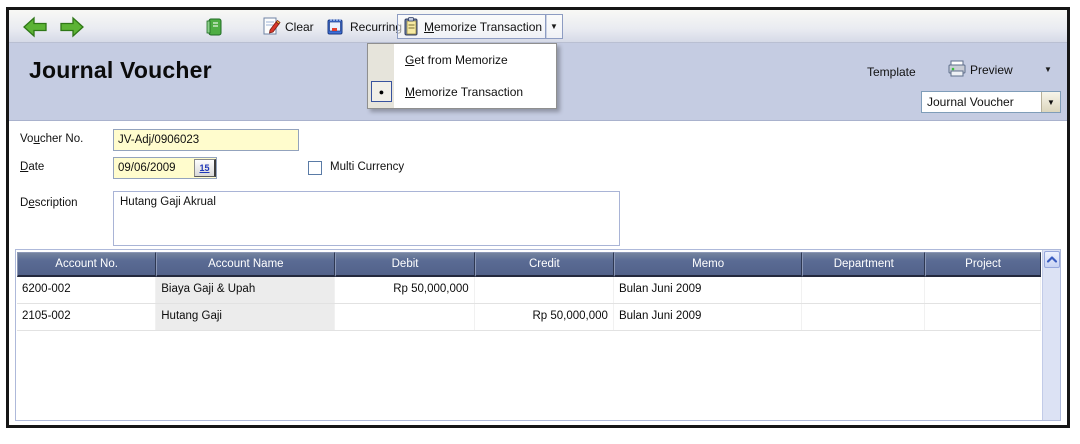 The image size is (1080, 444). I want to click on cell-credit: Rp 50,000,000, so click(544, 317).